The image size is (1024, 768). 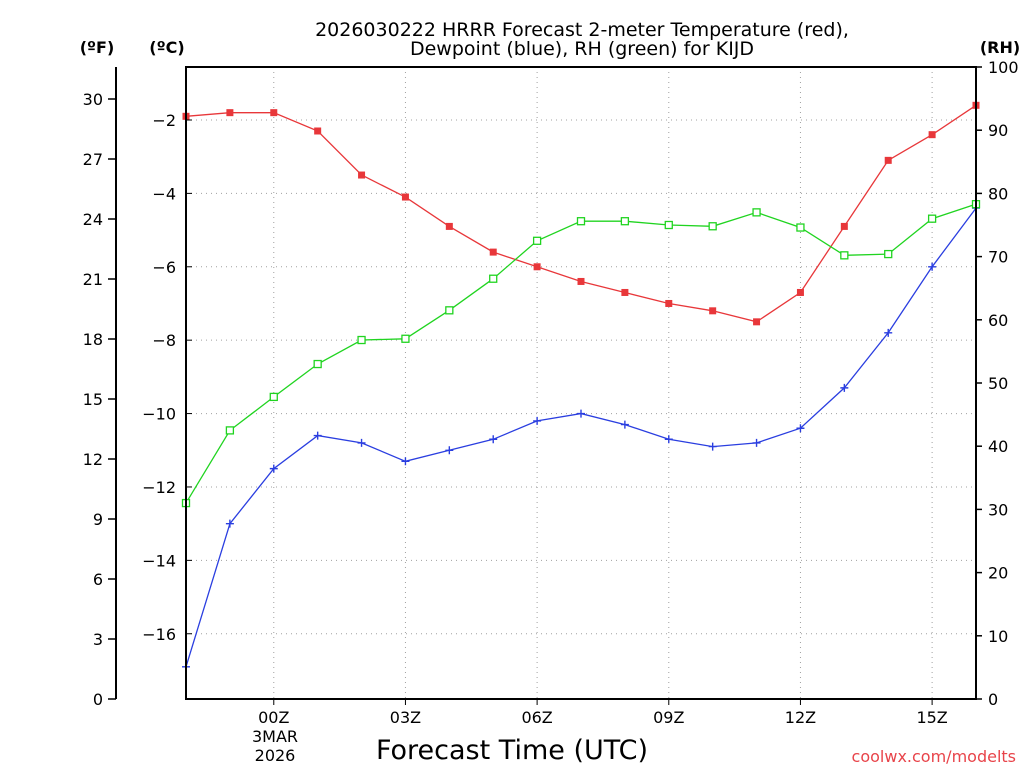 I want to click on fahrenheit-tick-label: 0, so click(x=98, y=699).